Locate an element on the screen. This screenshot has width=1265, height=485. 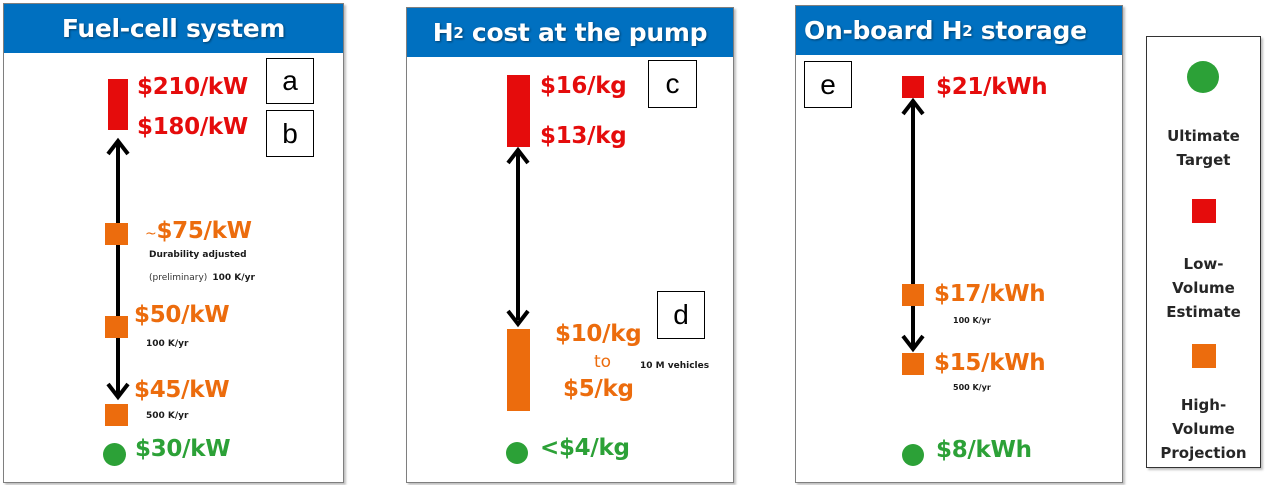
value-label: $210/kW is located at coordinates (192, 87).